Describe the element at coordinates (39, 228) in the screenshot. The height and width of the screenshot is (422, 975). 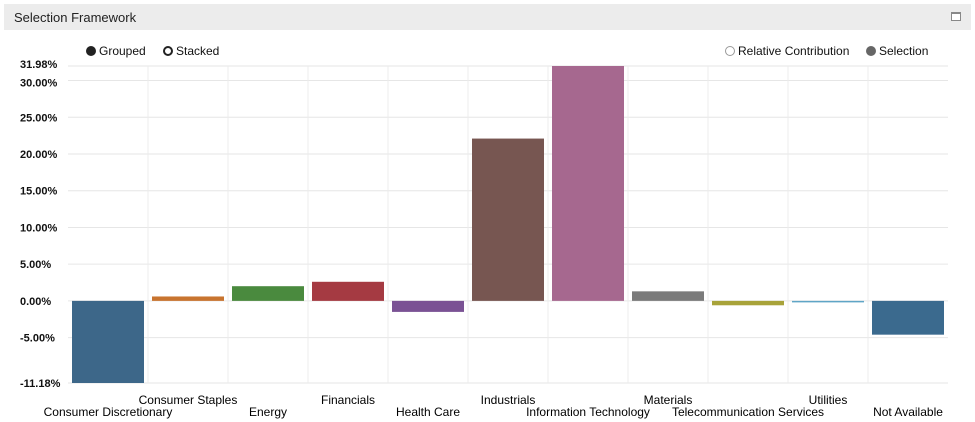
I see `y-tick-label: 10.00%` at that location.